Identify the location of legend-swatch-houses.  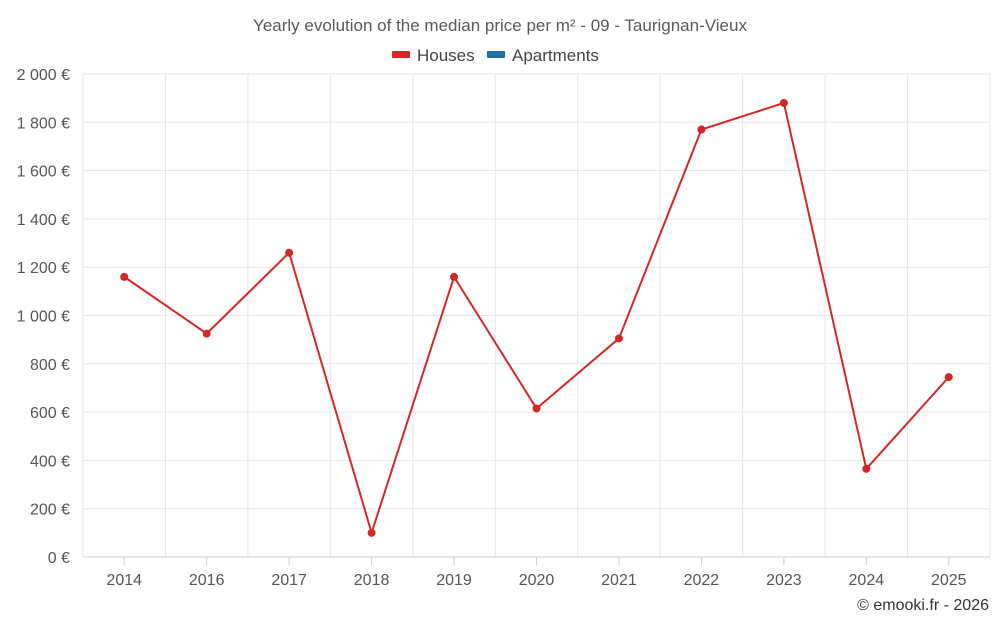
(401, 54).